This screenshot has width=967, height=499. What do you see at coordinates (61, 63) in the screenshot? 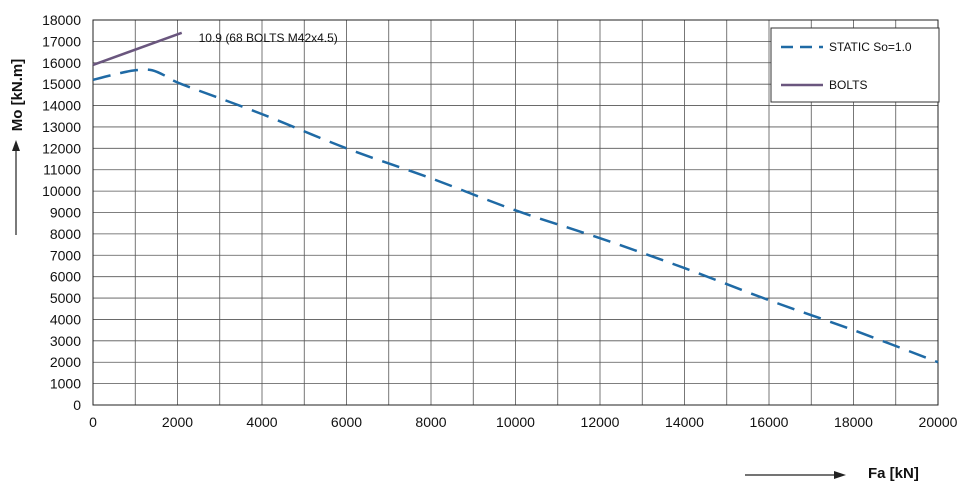
I see `y-tick-label: 16000` at bounding box center [61, 63].